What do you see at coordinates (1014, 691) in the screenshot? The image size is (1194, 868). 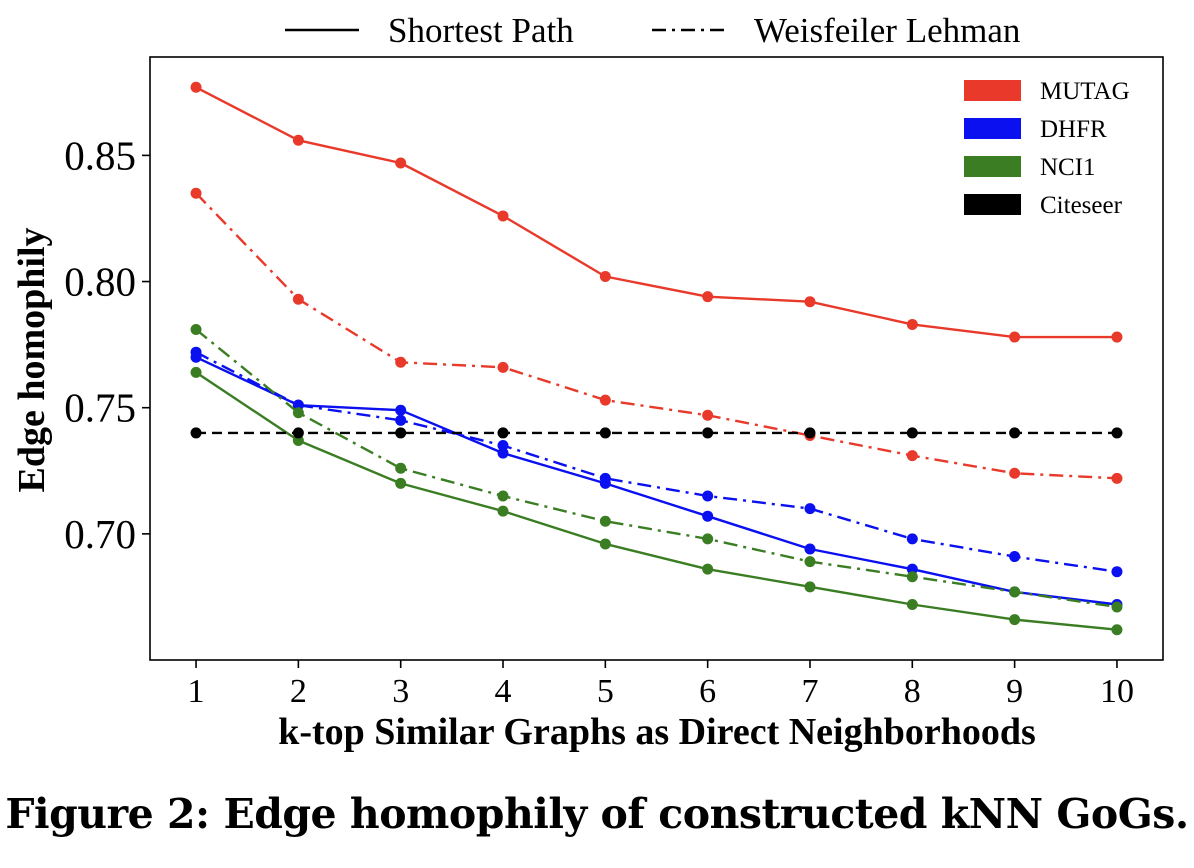 I see `x-tick-label: 9` at bounding box center [1014, 691].